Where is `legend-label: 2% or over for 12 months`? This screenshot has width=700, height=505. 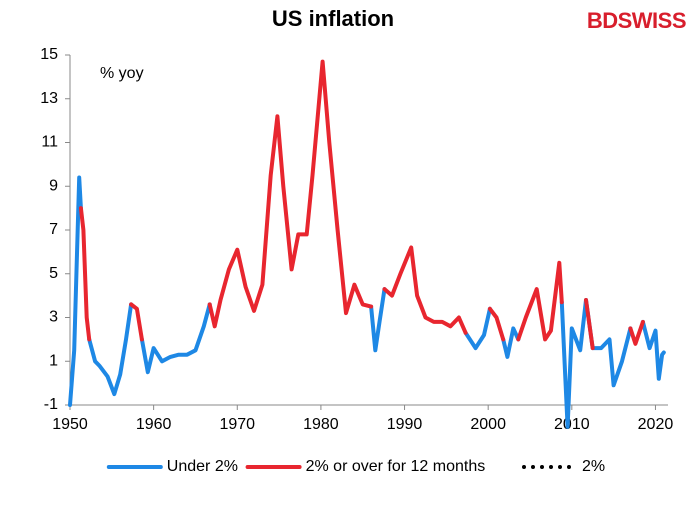
legend-label: 2% or over for 12 months is located at coordinates (396, 466).